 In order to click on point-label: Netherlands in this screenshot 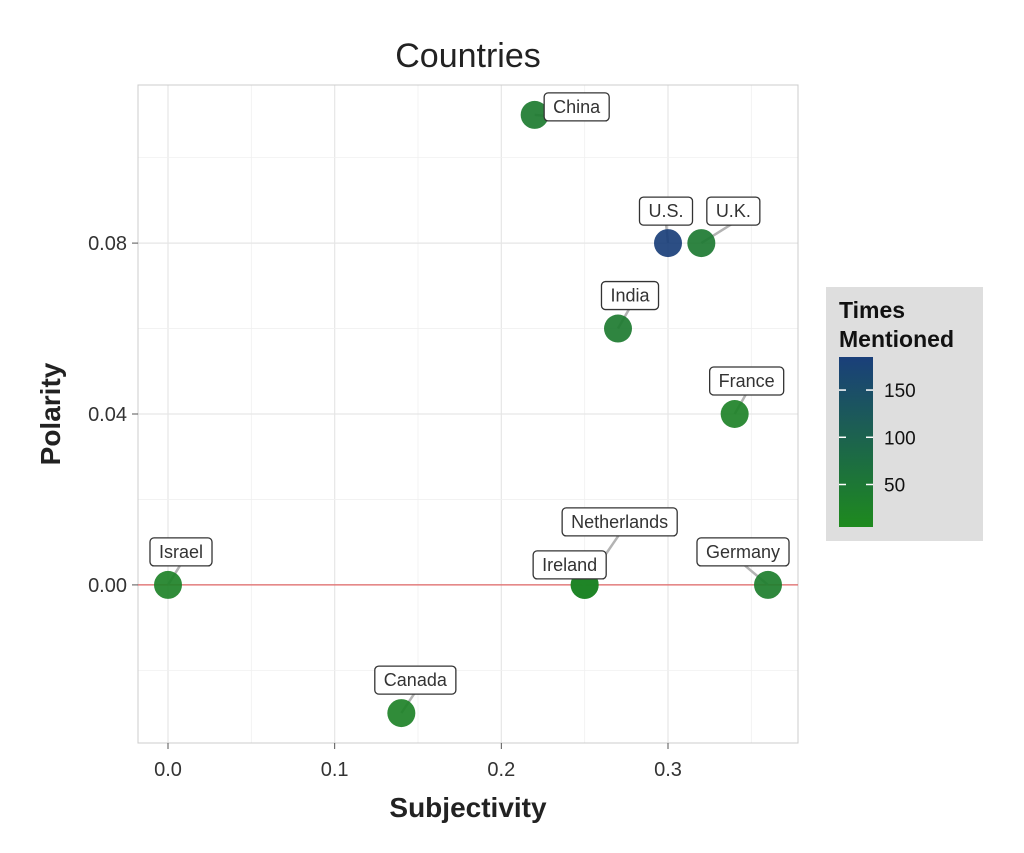, I will do `click(619, 522)`.